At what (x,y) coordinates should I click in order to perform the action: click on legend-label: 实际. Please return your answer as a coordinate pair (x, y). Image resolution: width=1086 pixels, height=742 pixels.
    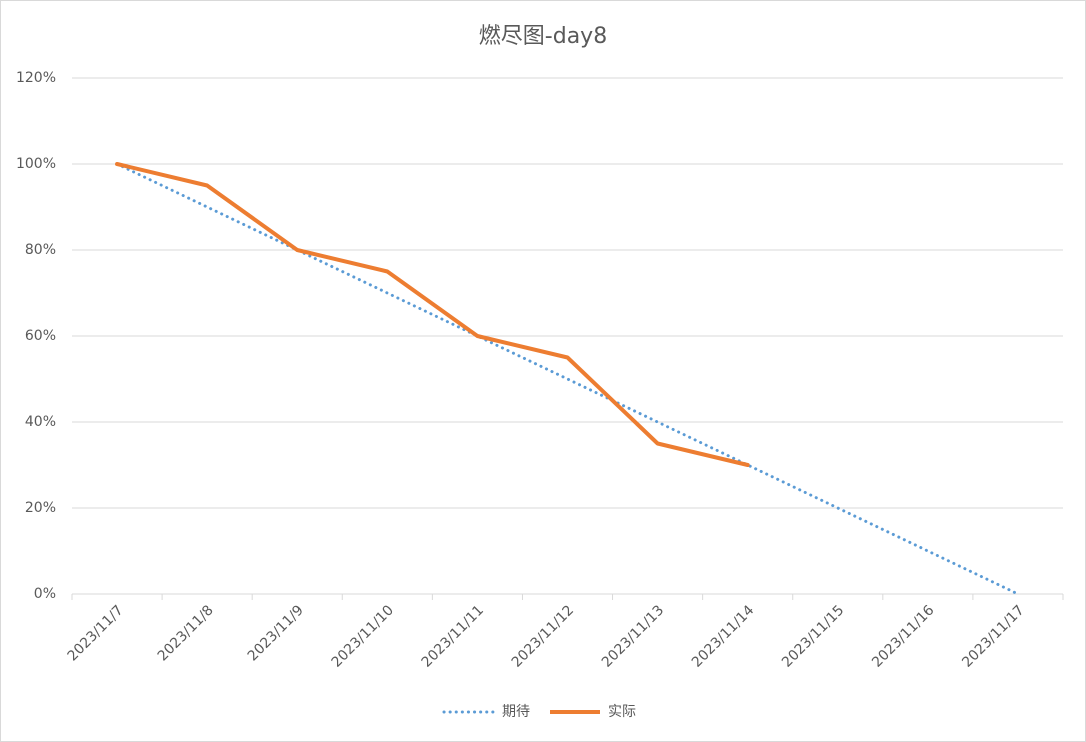
    Looking at the image, I should click on (622, 712).